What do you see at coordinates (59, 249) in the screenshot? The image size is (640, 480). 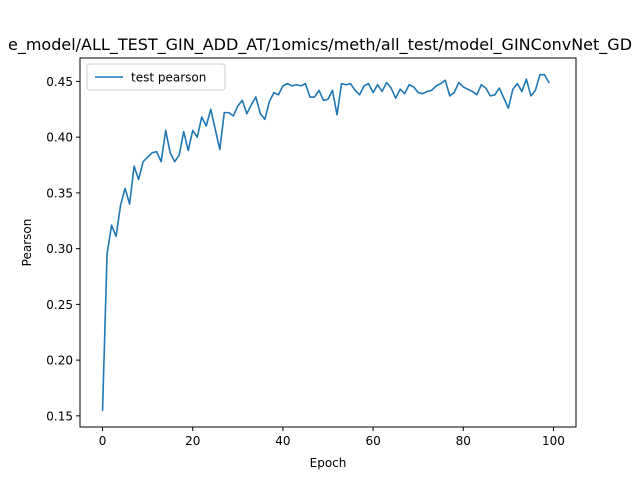 I see `y-tick-label: 0.30` at bounding box center [59, 249].